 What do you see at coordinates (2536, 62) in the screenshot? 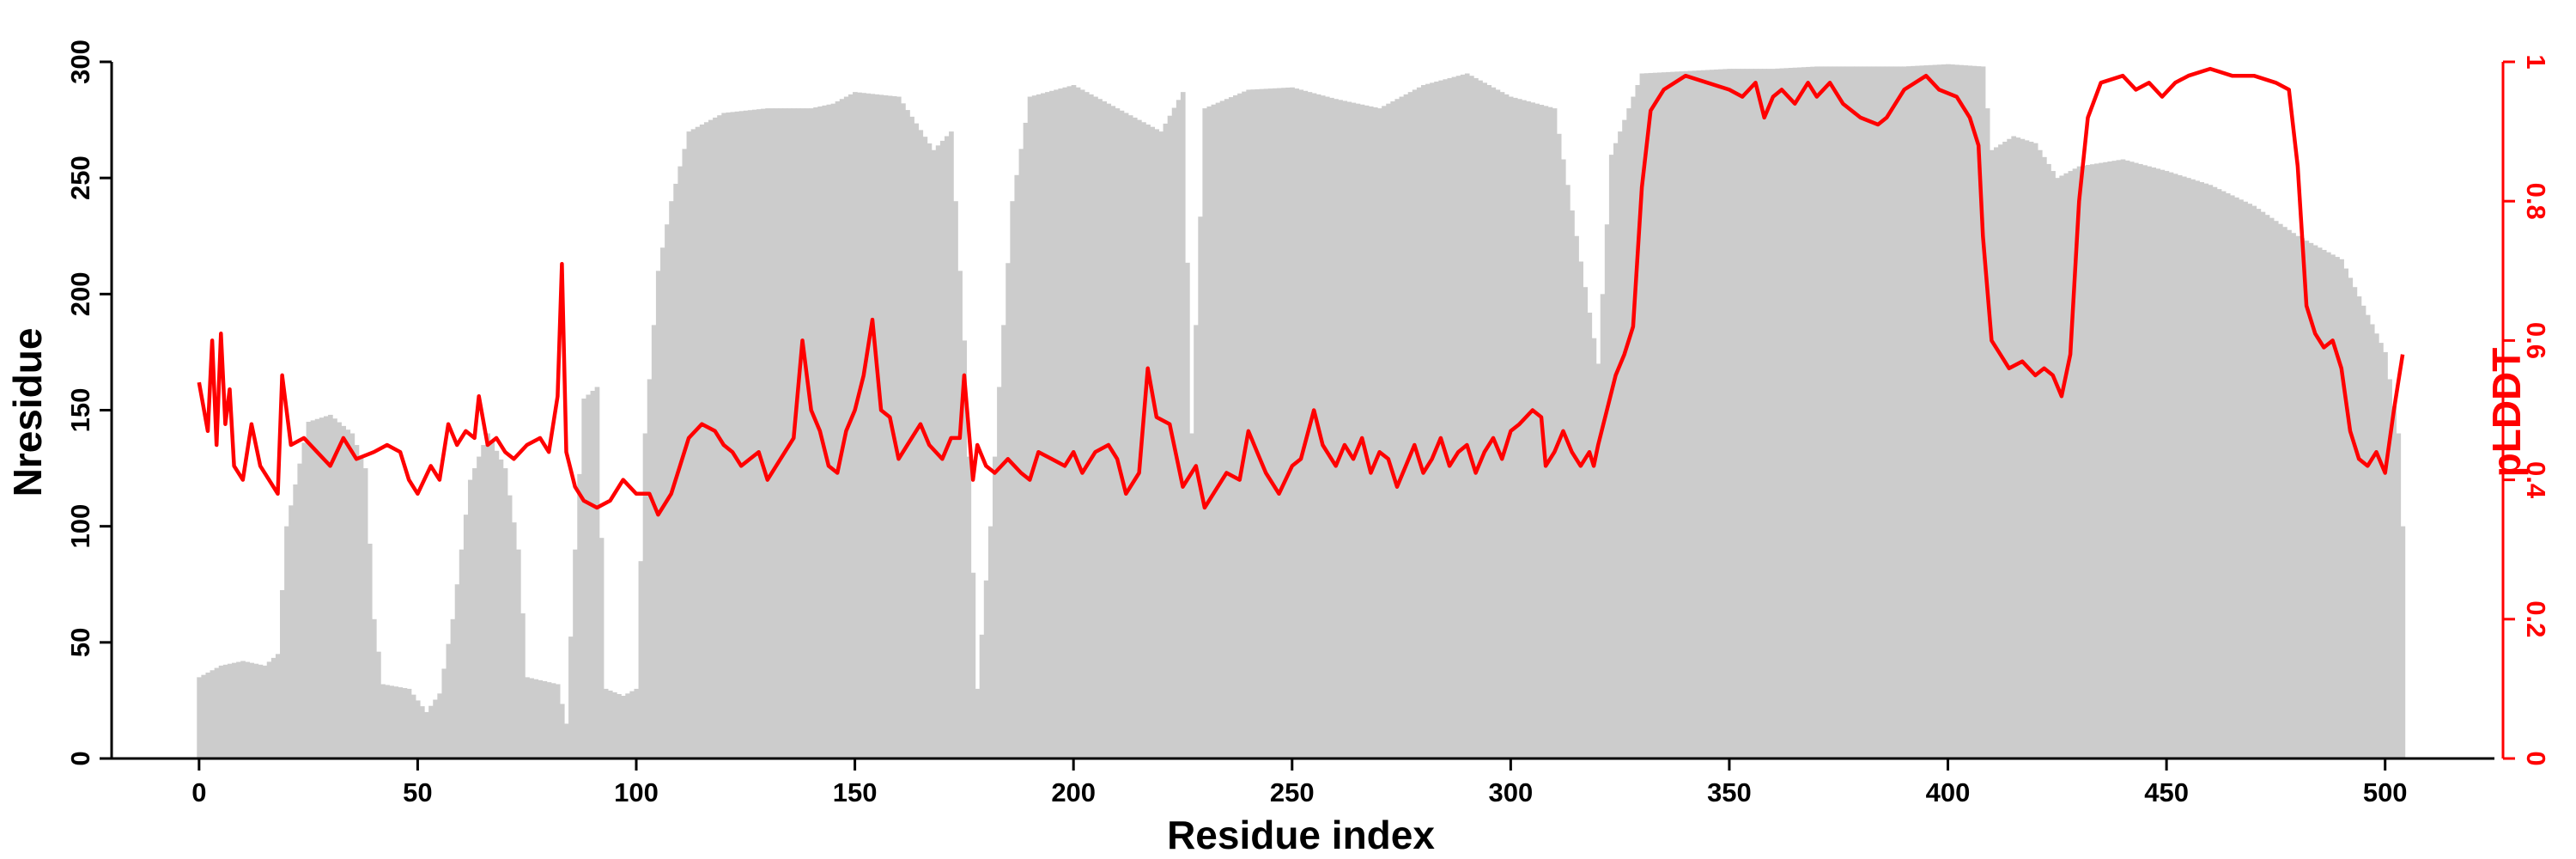
I see `right-y-tick-label: 1` at bounding box center [2536, 62].